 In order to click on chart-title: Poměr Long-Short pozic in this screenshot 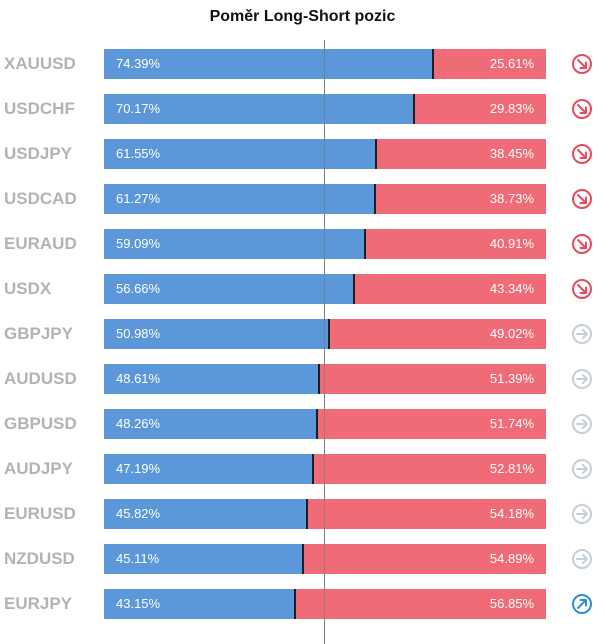, I will do `click(302, 16)`.